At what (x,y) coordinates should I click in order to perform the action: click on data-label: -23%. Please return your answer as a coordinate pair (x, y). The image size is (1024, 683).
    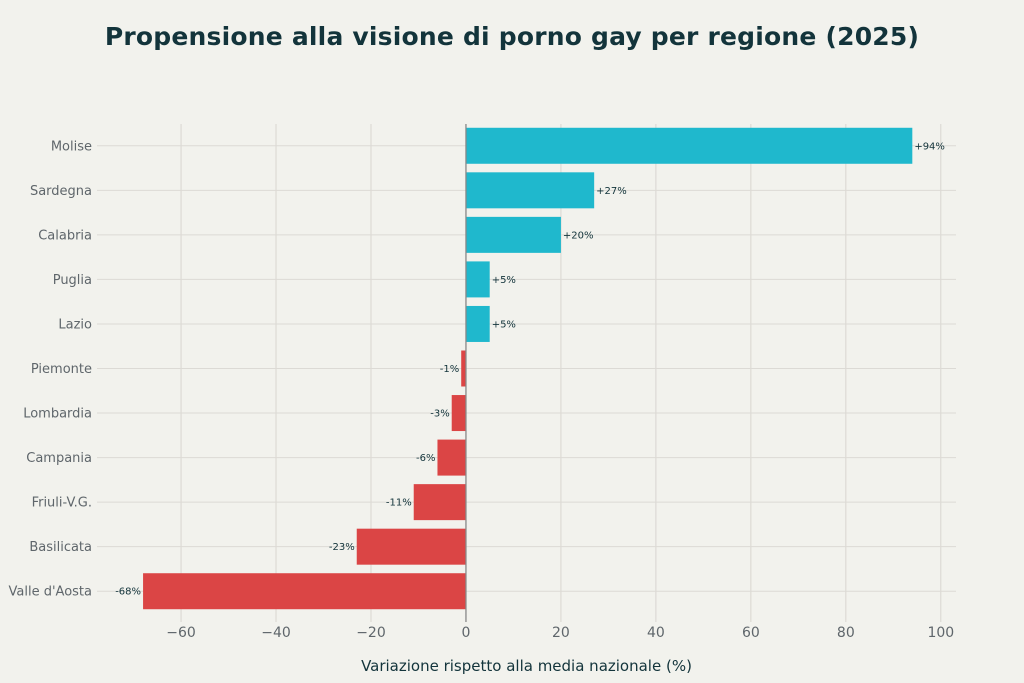
    Looking at the image, I should click on (342, 547).